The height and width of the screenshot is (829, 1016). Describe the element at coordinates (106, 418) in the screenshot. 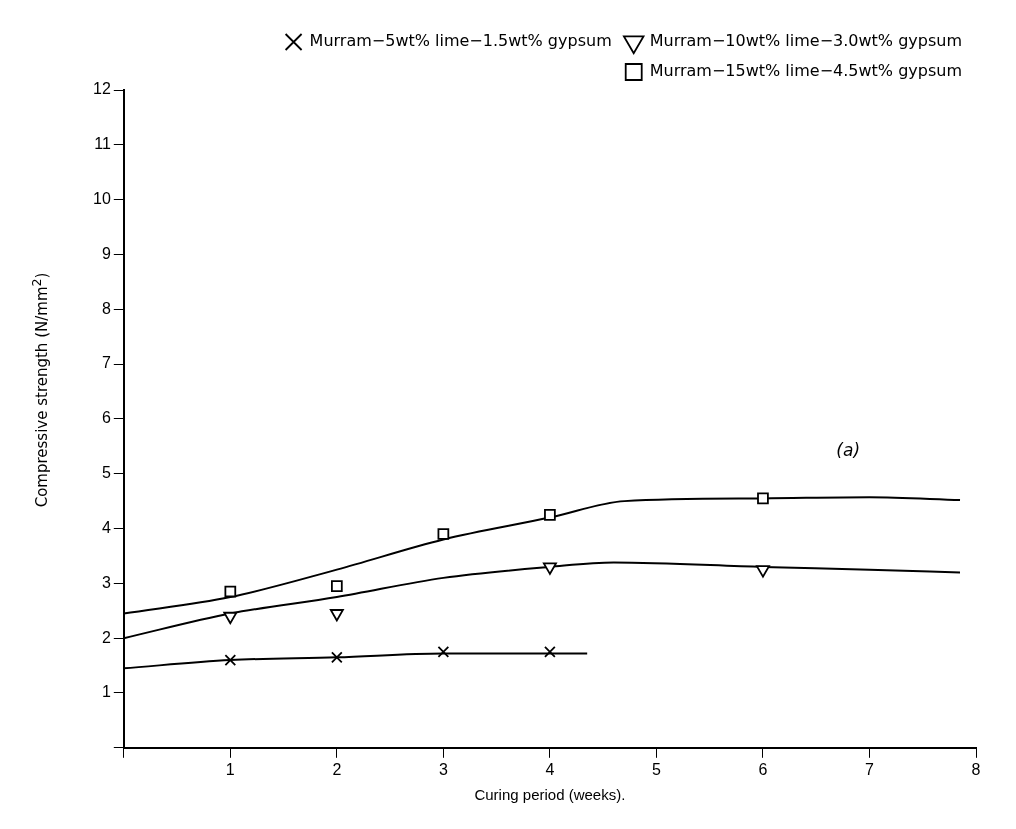

I see `y-tick-label: 6` at that location.